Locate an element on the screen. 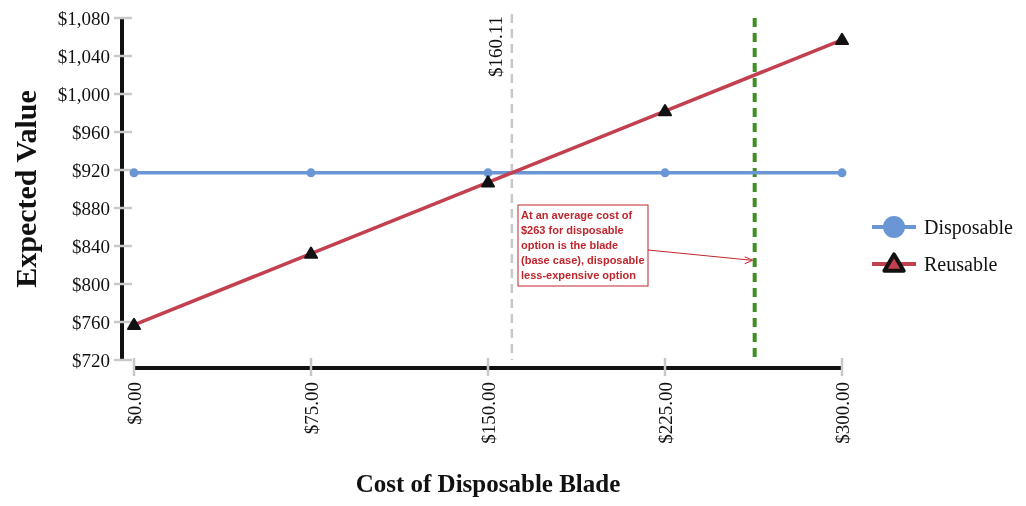  x-tick-label: $300.00 is located at coordinates (842, 413).